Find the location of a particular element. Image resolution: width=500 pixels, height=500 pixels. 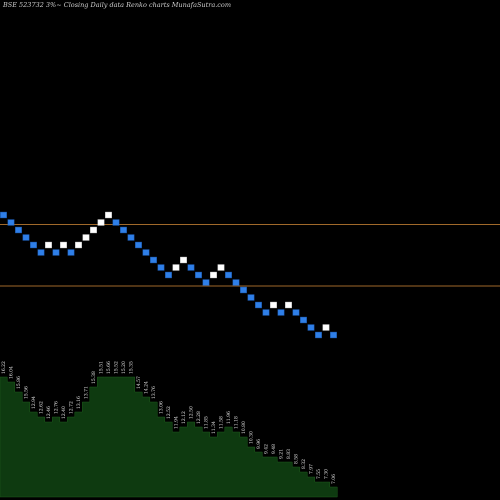

volume-label: 7.30 is located at coordinates (327, 474).